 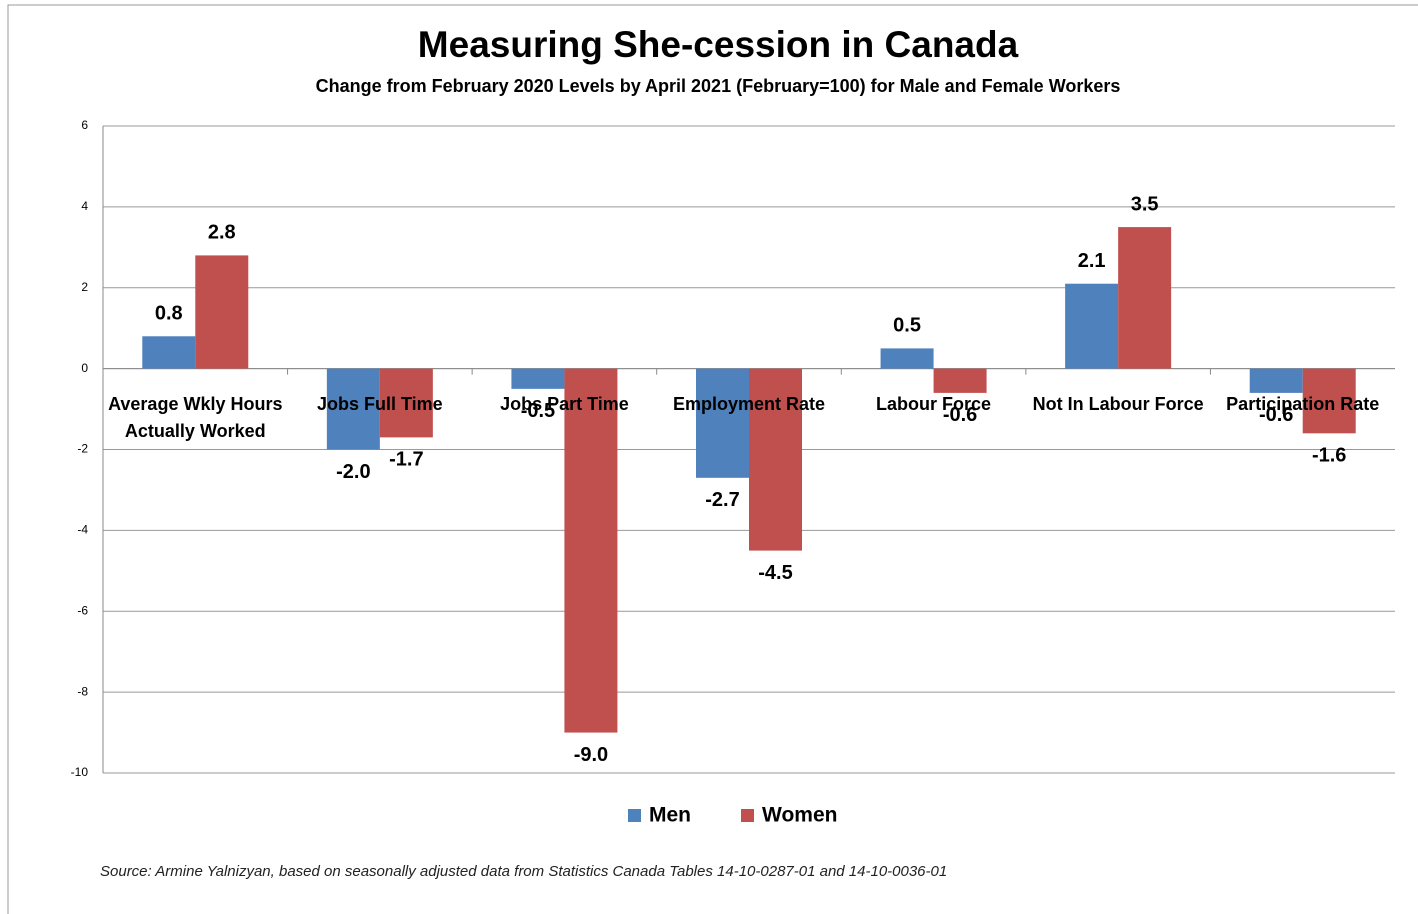 I want to click on value-label: 3.5, so click(x=1145, y=204).